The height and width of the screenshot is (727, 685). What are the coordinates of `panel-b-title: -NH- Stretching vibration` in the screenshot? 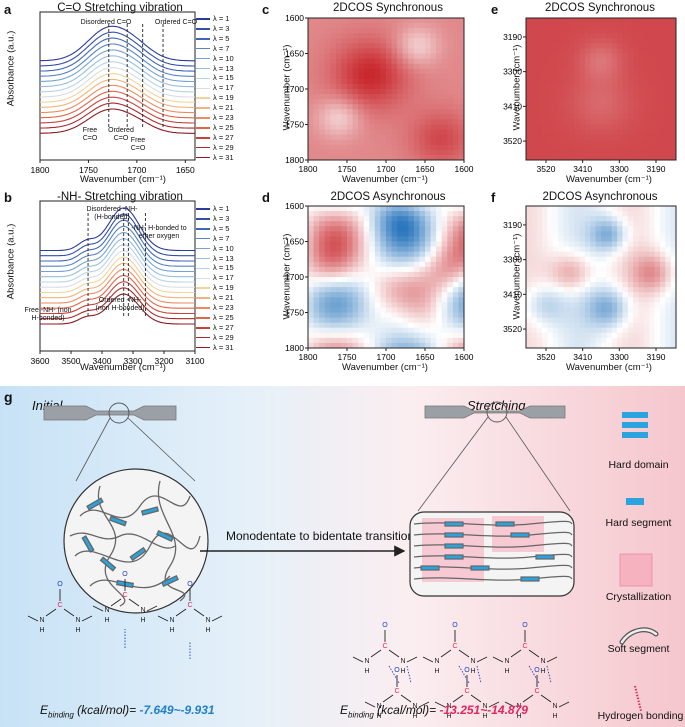 It's located at (120, 197).